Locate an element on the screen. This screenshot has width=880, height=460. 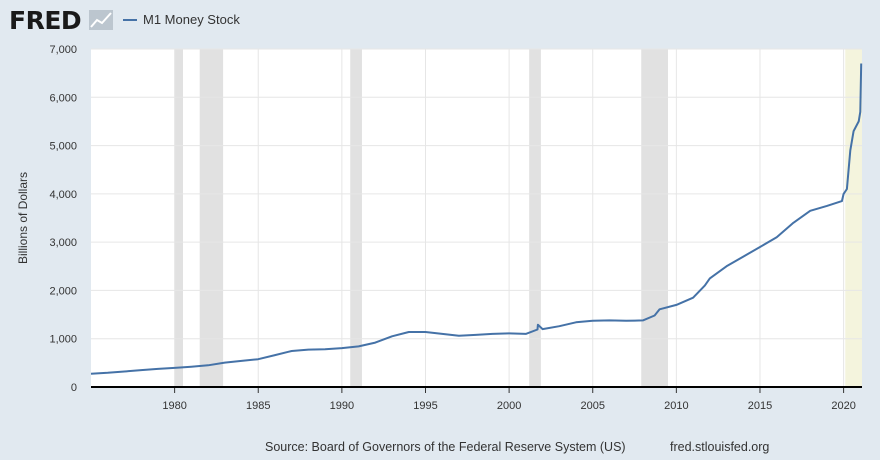
y-tick-label: 3,000 is located at coordinates (63, 243).